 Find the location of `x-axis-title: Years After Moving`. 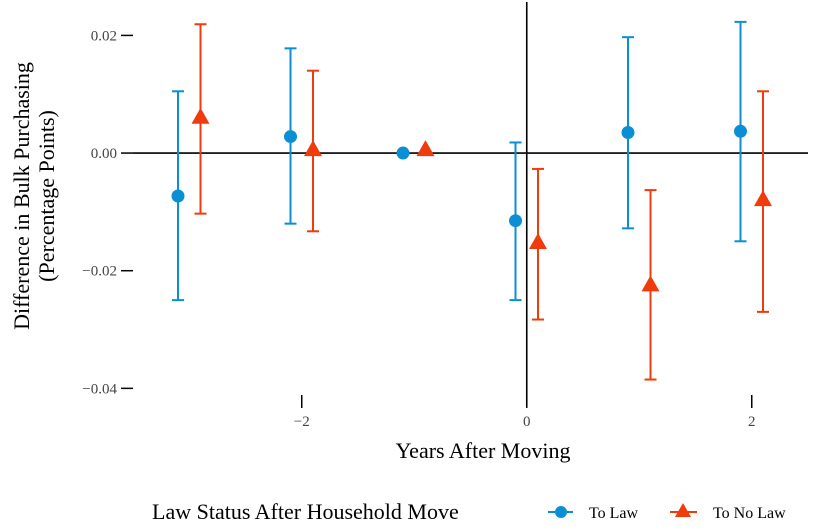

x-axis-title: Years After Moving is located at coordinates (483, 450).